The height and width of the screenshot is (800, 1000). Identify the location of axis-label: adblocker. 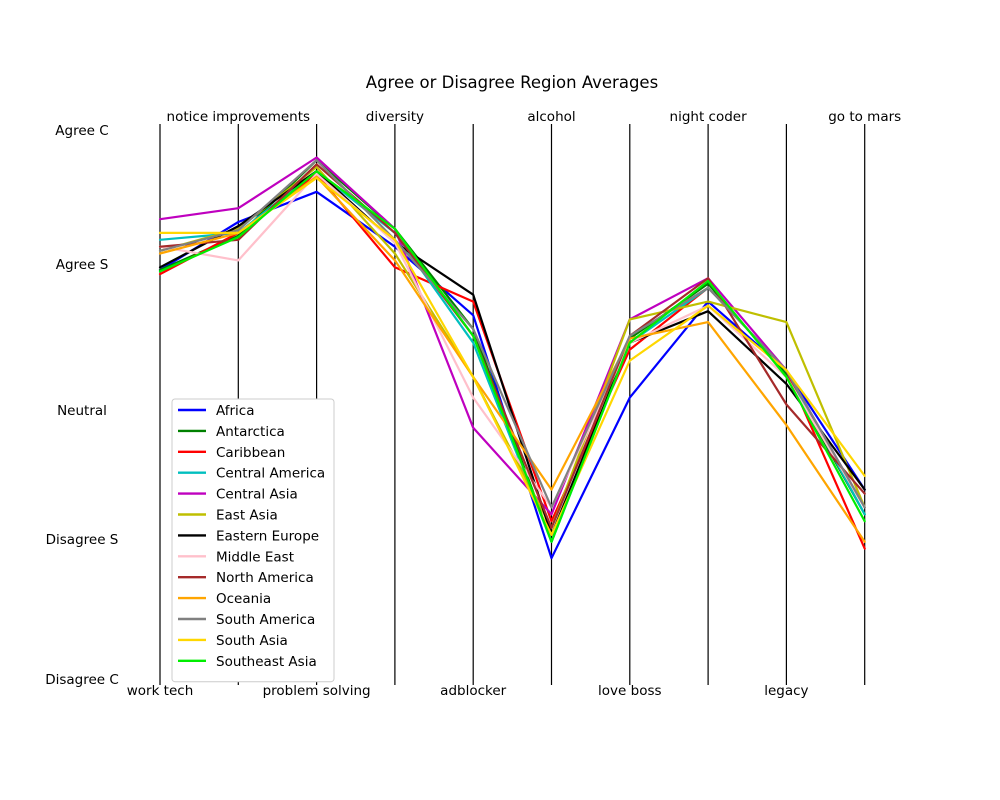
(473, 691).